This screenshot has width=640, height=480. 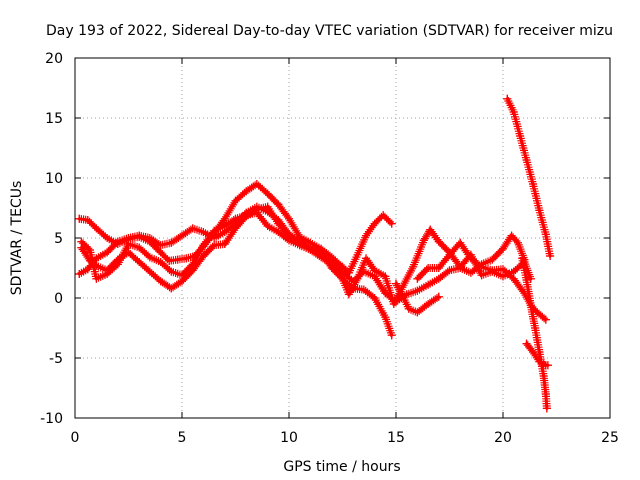 What do you see at coordinates (289, 438) in the screenshot?
I see `x-tick-label: 10` at bounding box center [289, 438].